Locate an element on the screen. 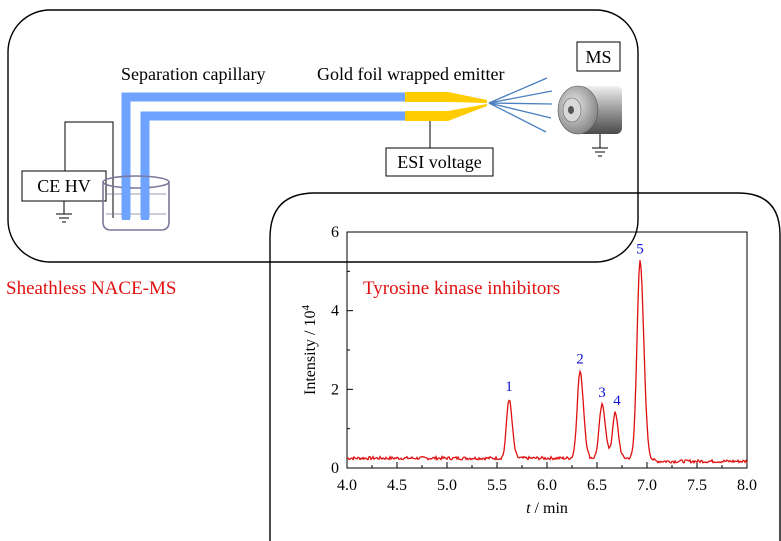 The height and width of the screenshot is (541, 781). y-axis-label: Intensity / 104 is located at coordinates (309, 350).